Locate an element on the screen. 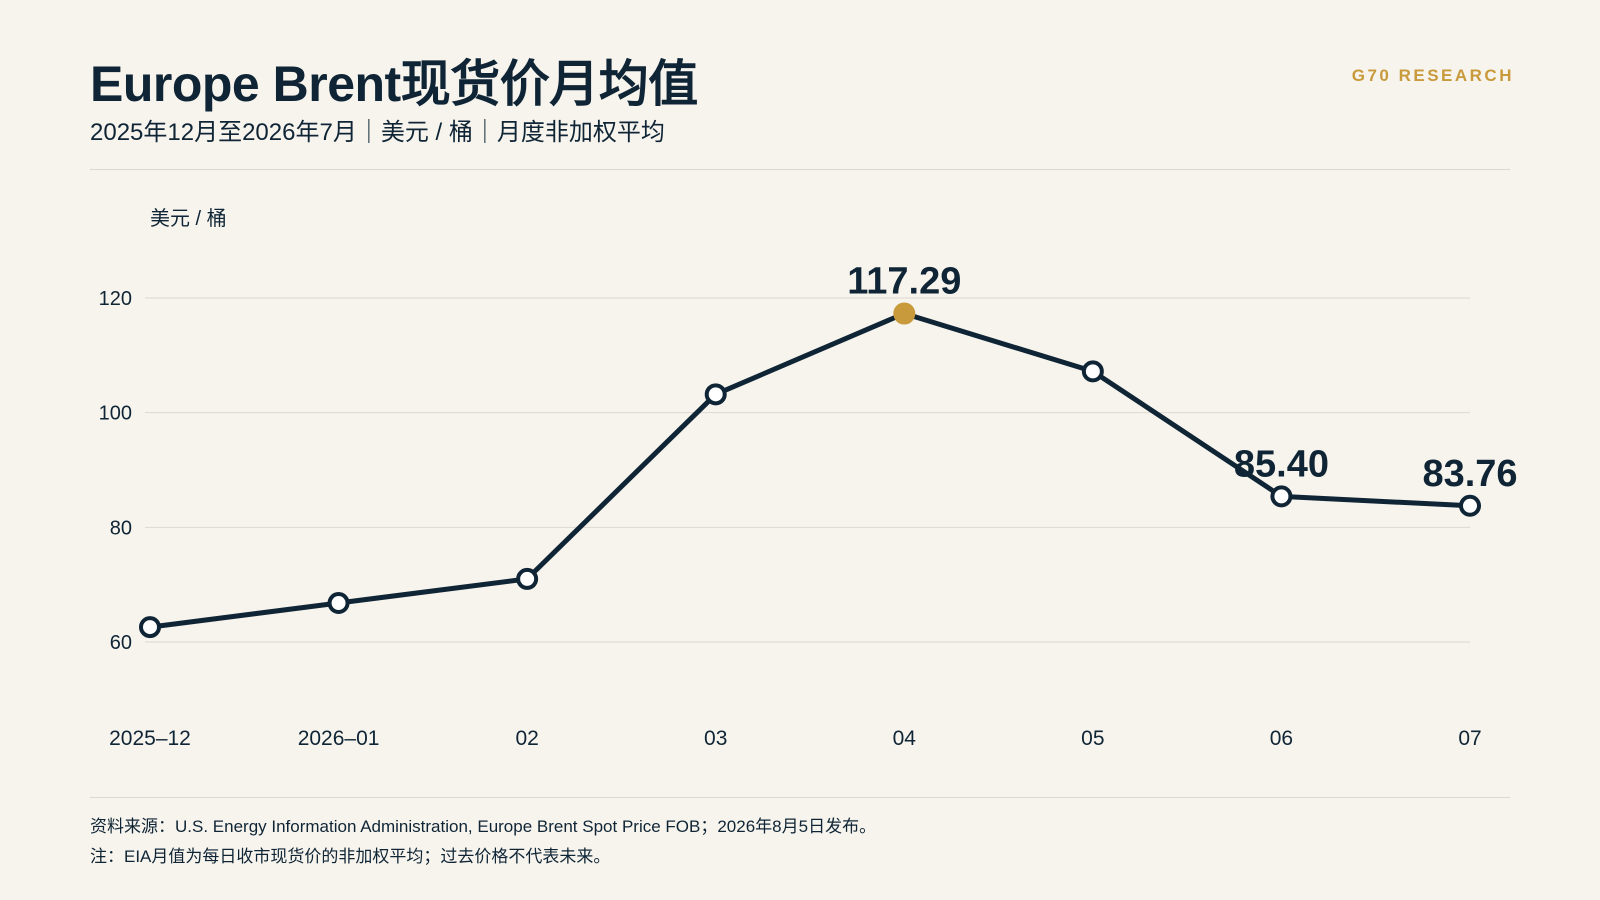 The width and height of the screenshot is (1600, 900). footer-divider is located at coordinates (800, 797).